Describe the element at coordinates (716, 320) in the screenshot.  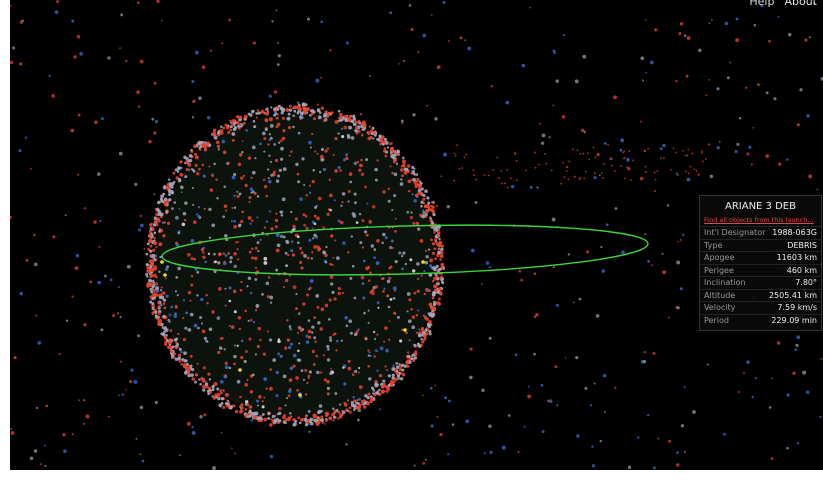
I see `info-label: Period` at that location.